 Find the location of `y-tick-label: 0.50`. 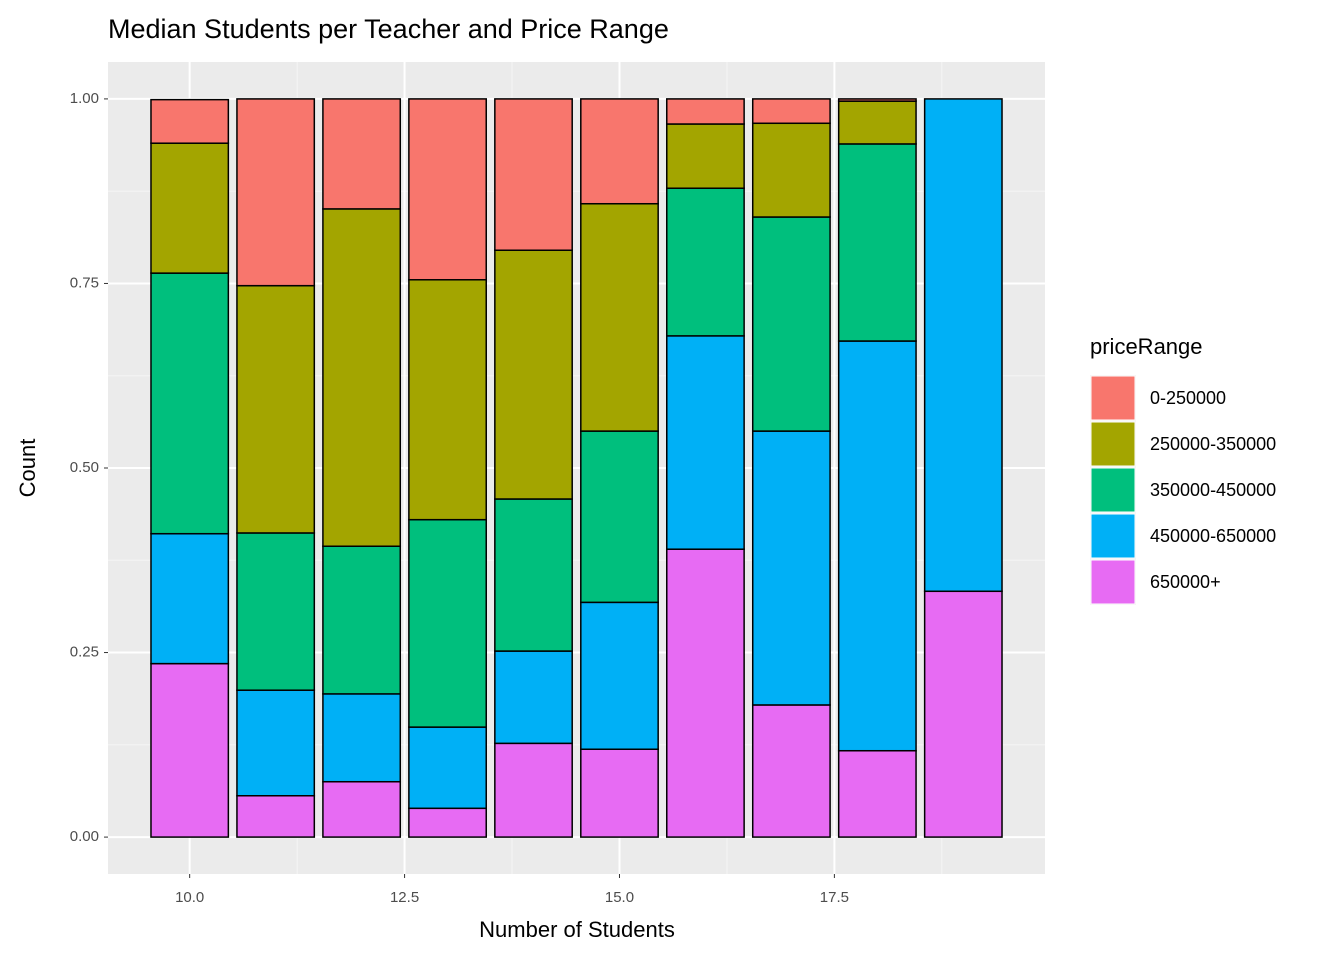

y-tick-label: 0.50 is located at coordinates (84, 467).